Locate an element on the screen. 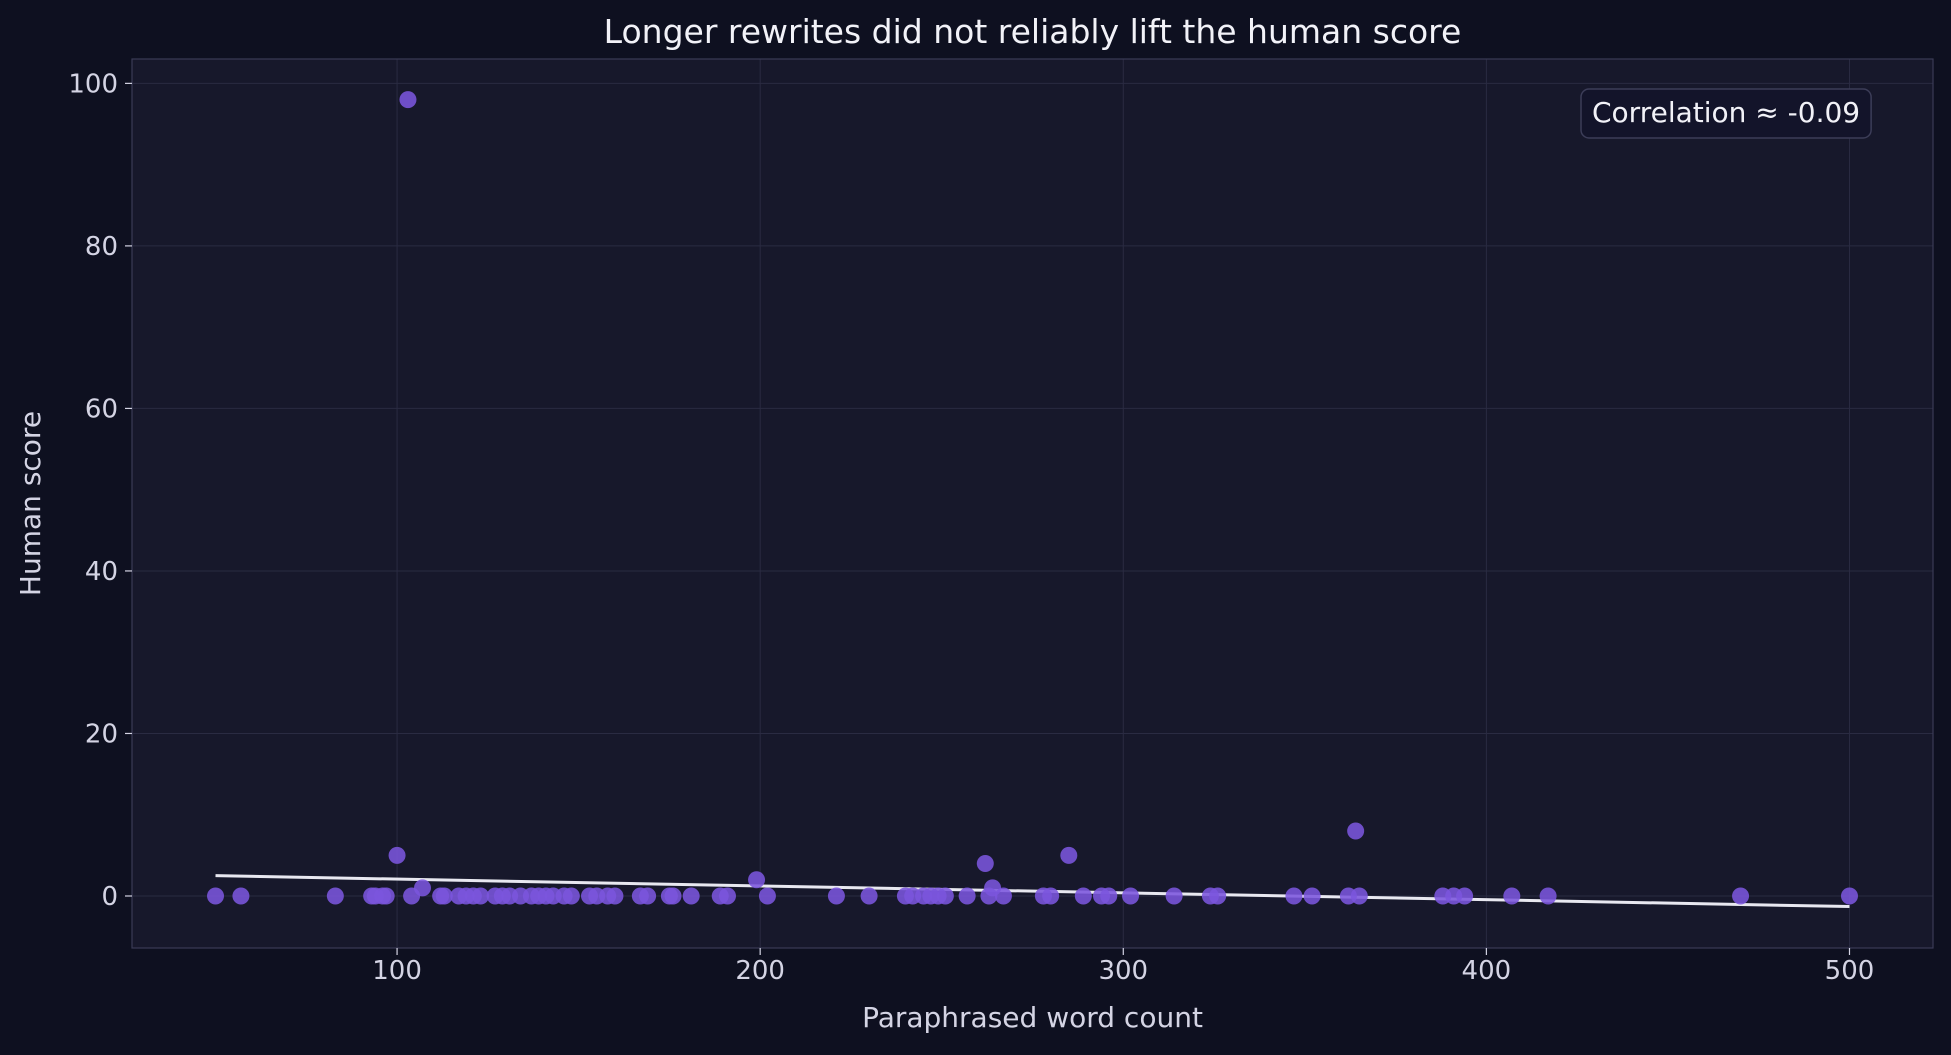  y-tick-label: 60 is located at coordinates (101, 409).